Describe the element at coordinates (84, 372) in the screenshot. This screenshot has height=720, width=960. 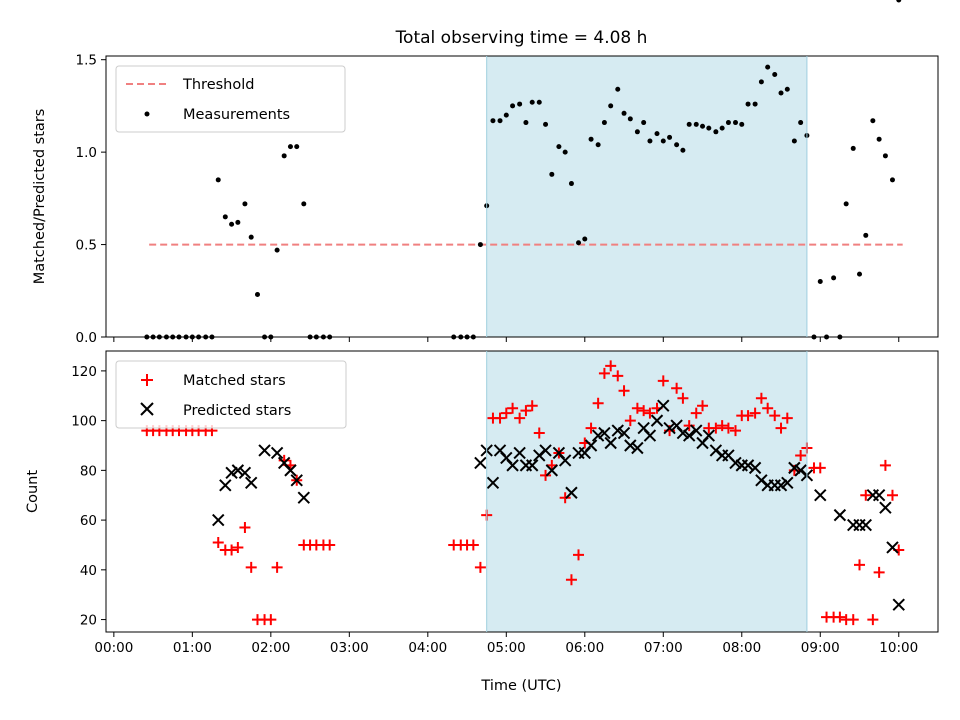
I see `y-tick-label-bot-5: 120` at that location.